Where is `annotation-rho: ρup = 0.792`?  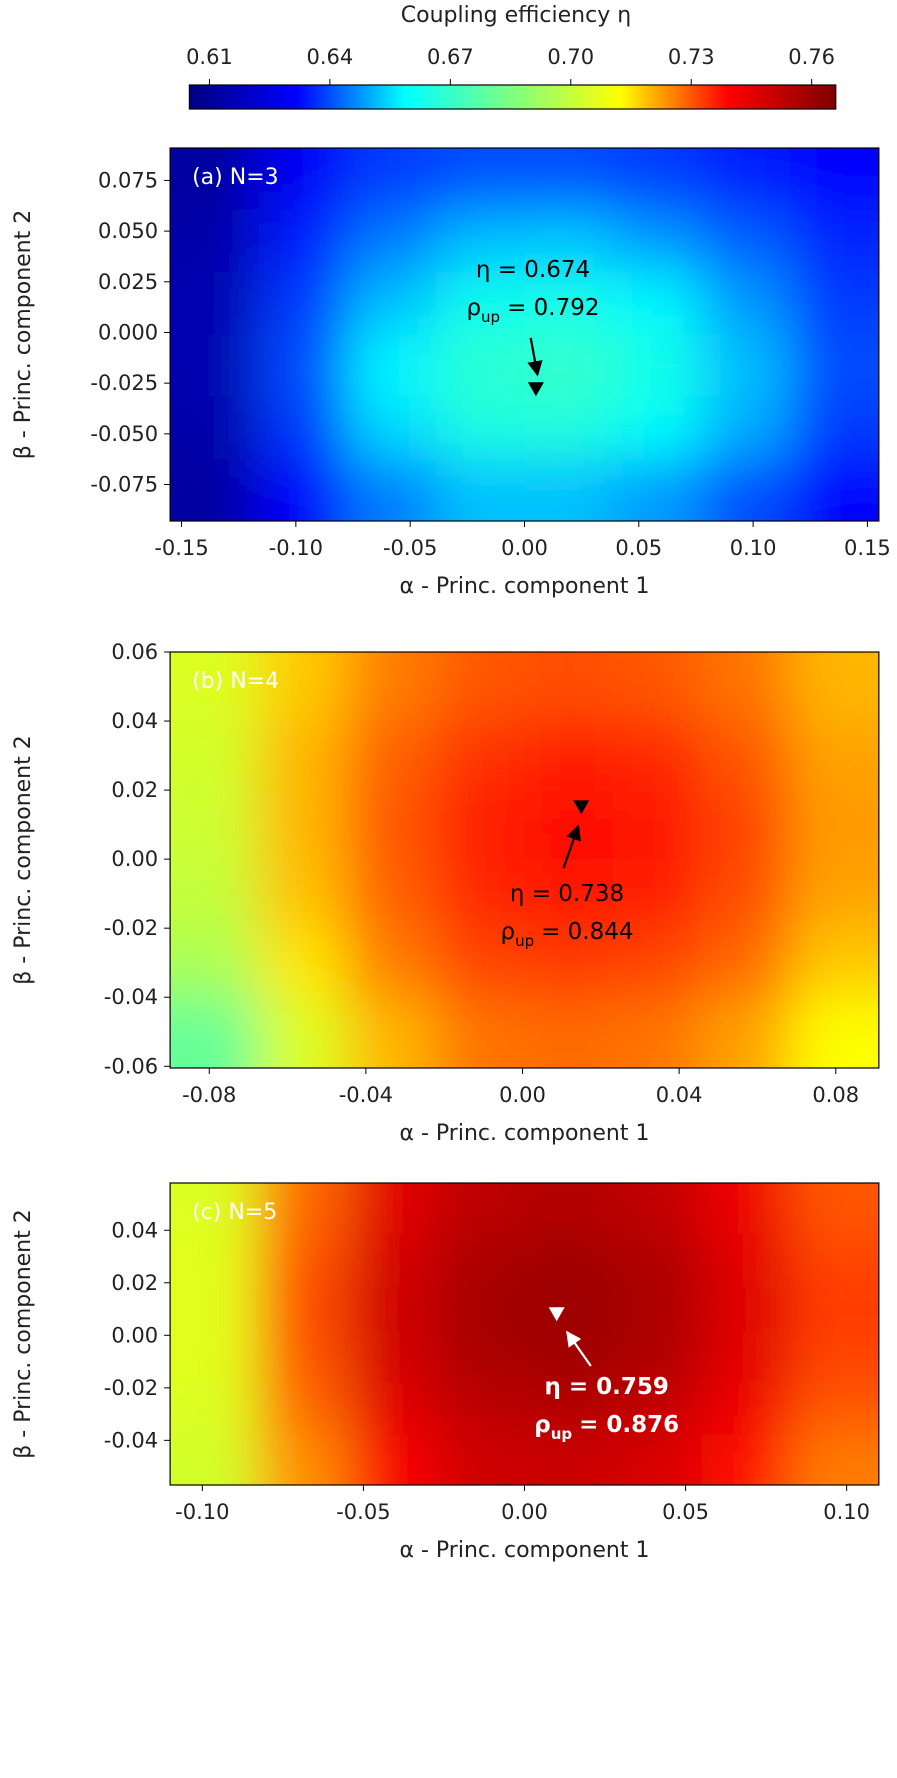
annotation-rho: ρup = 0.792 is located at coordinates (532, 310).